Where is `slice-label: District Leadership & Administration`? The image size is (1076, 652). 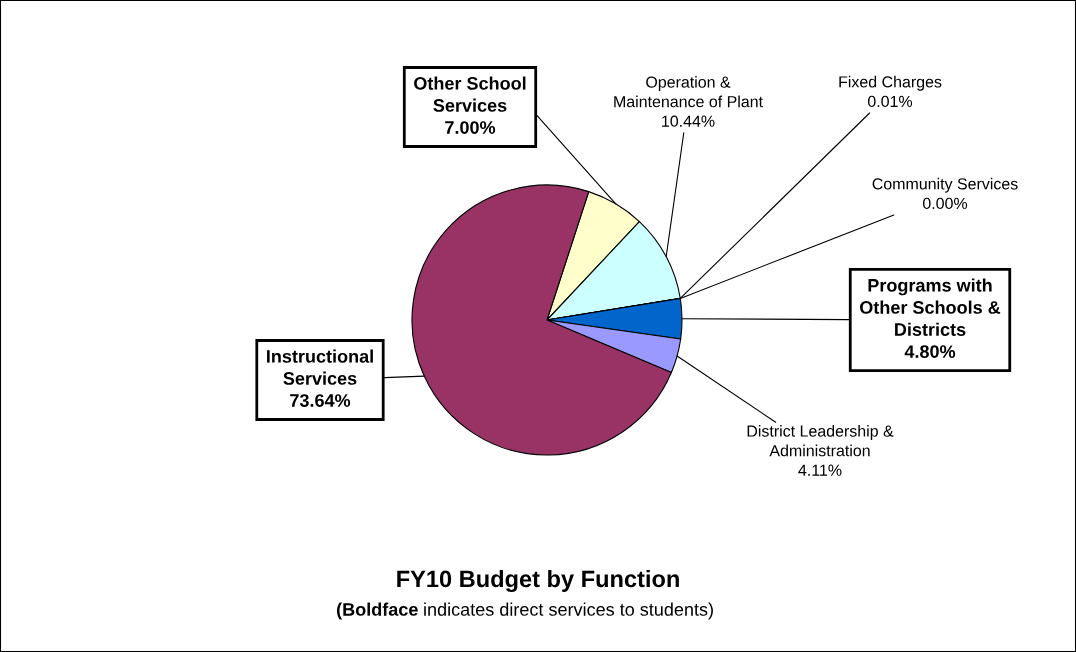
slice-label: District Leadership & Administration is located at coordinates (820, 441).